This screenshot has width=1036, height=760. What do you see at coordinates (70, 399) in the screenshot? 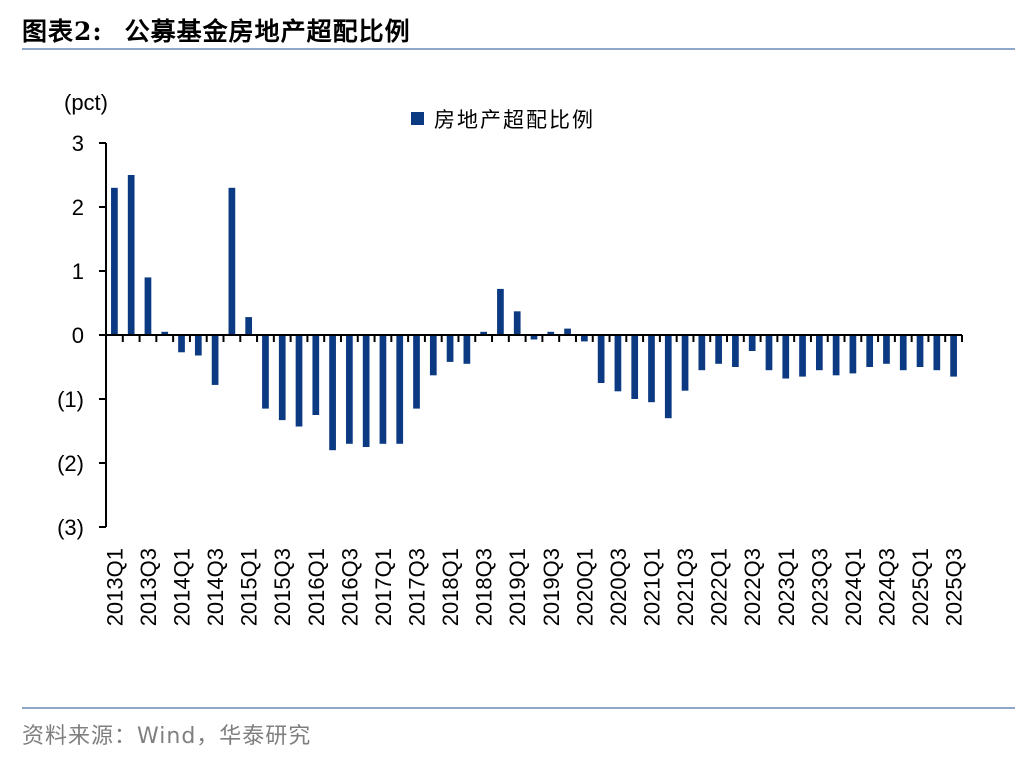
I see `y-tick-label: (1)` at bounding box center [70, 399].